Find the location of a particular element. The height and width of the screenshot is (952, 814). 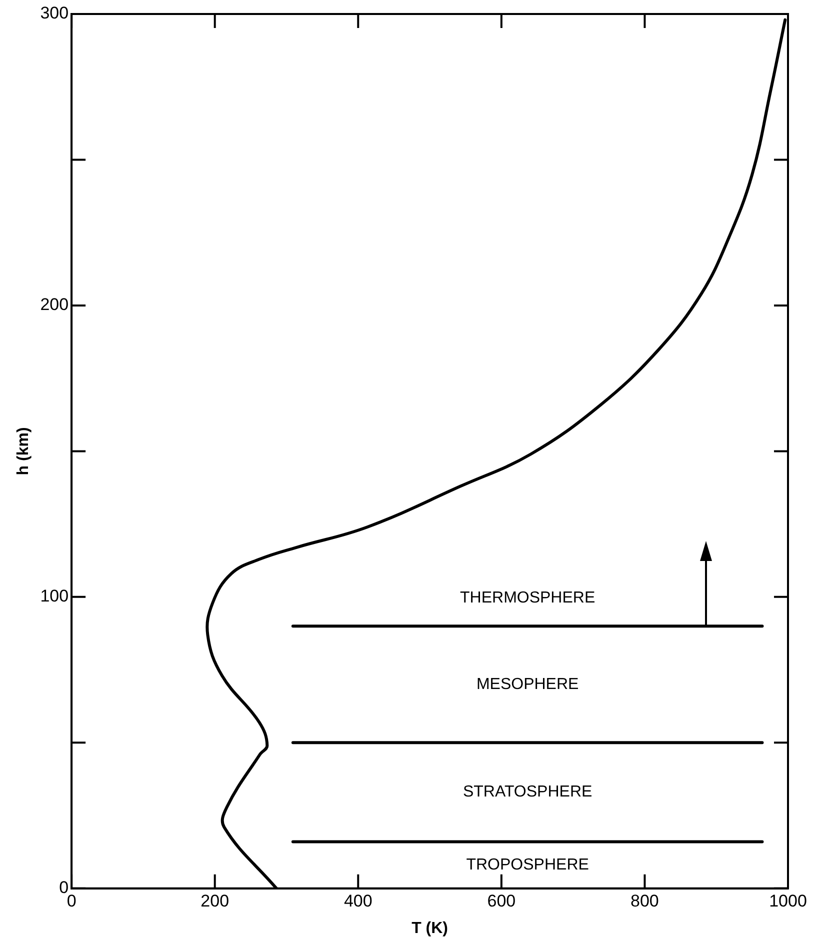

x-tick-label: 400 is located at coordinates (358, 900).